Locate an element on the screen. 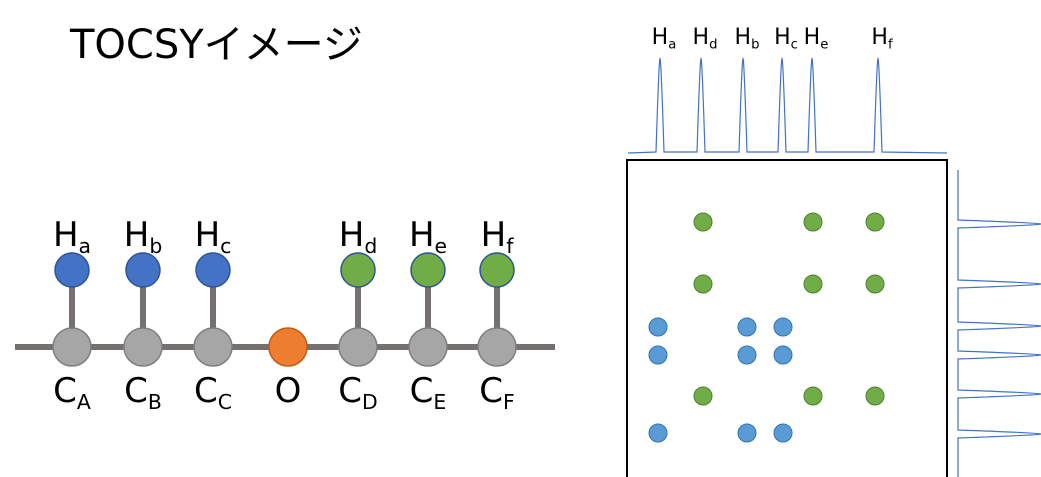 This screenshot has height=477, width=1041. label-sub: B is located at coordinates (155, 402).